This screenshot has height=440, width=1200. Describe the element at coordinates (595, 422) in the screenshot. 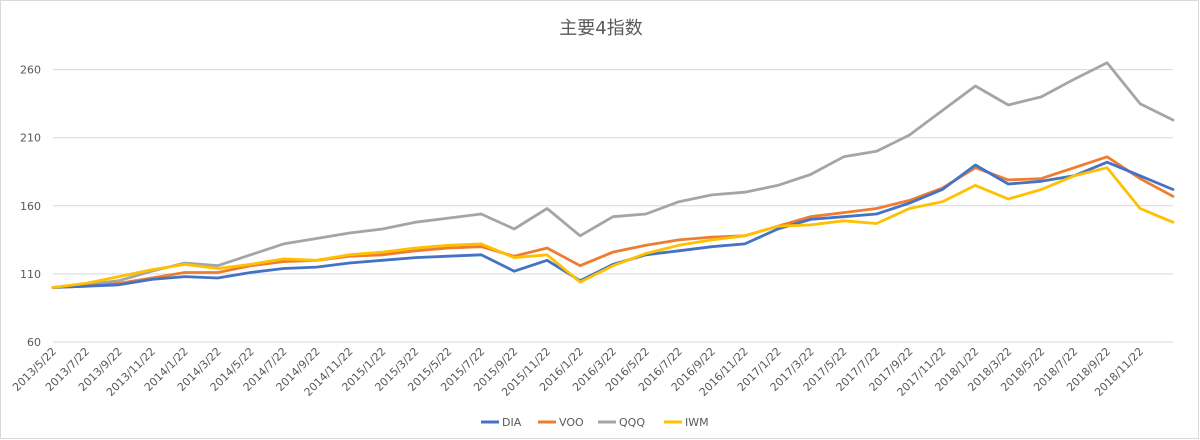

I see `legend: DIA VOO QQQ IWM` at that location.